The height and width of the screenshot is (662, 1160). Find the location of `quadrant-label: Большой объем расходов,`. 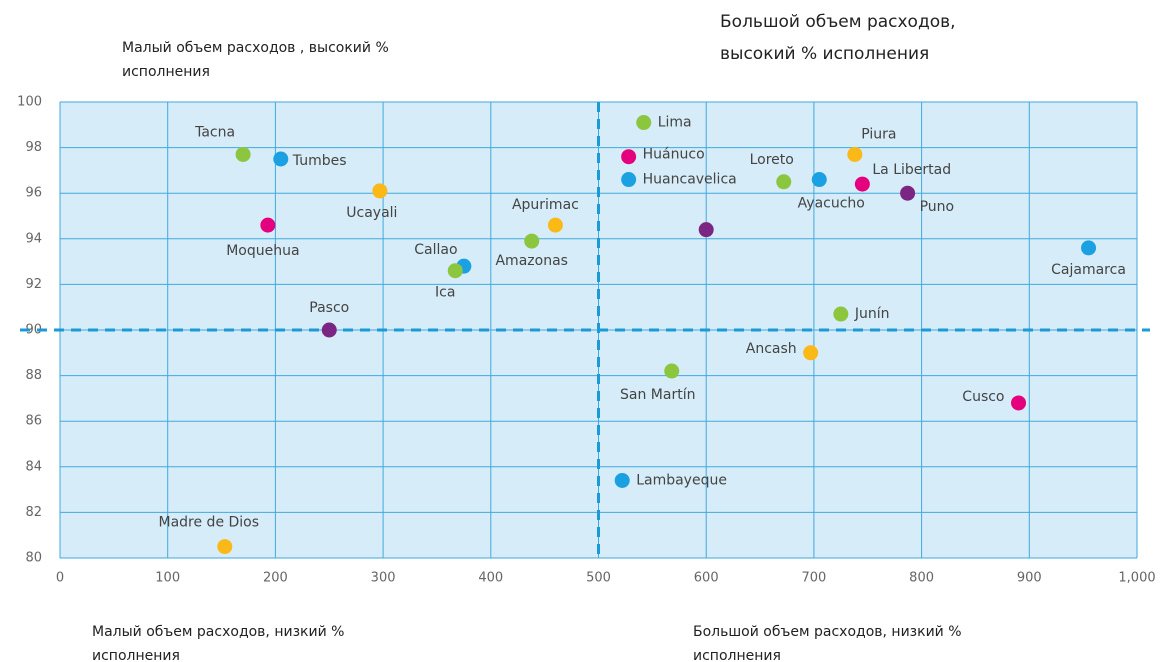

quadrant-label: Большой объем расходов, is located at coordinates (838, 22).